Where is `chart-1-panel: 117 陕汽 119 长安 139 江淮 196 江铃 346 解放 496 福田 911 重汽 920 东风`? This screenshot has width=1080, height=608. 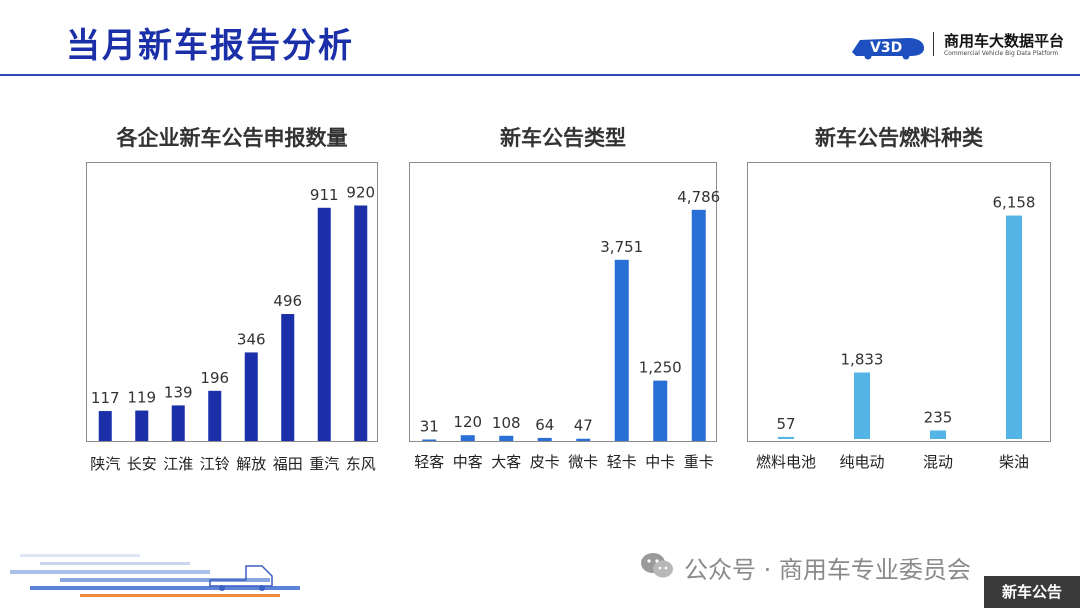 chart-1-panel: 117 陕汽 119 长安 139 江淮 196 江铃 346 解放 496 福田 911 重汽 920 东风 is located at coordinates (232, 317).